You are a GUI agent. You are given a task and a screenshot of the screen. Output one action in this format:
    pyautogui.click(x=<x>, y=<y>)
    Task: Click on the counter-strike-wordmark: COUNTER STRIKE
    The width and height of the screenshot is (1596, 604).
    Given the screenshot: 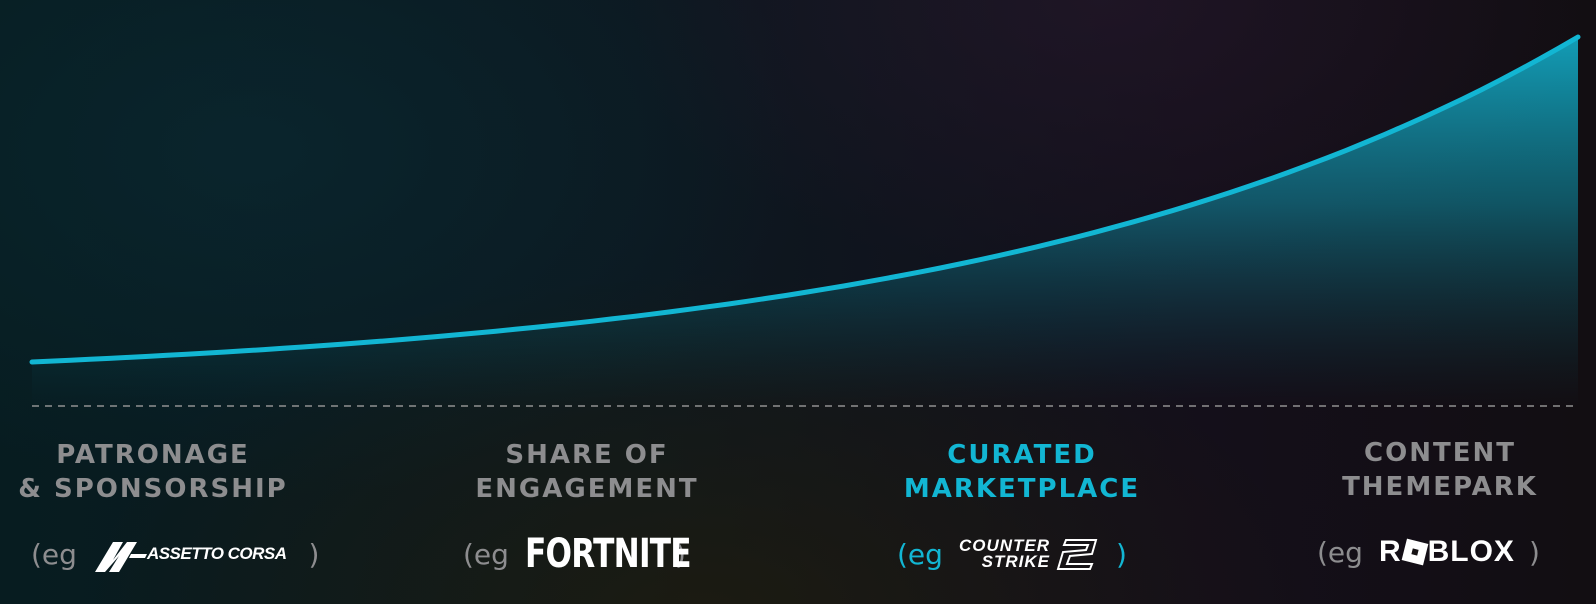 What is the action you would take?
    pyautogui.click(x=1004, y=553)
    